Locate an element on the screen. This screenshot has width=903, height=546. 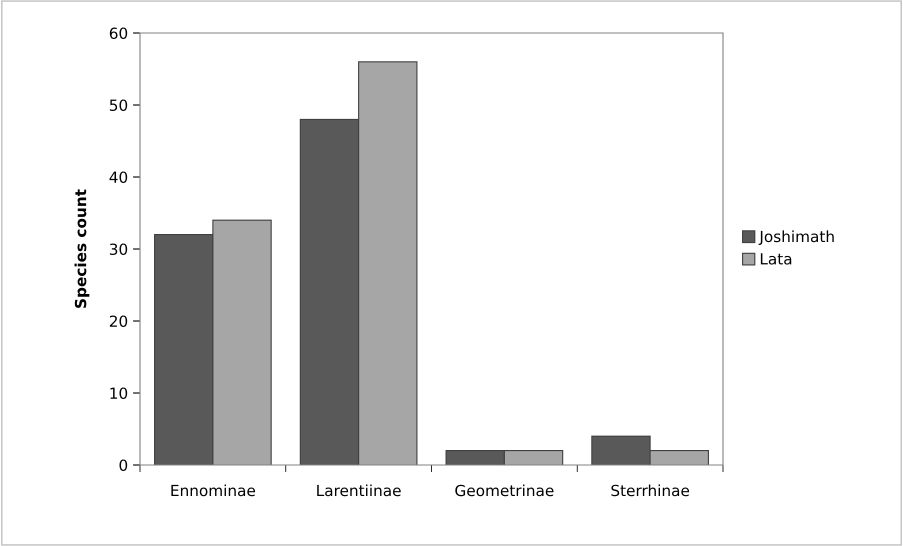
legend-label: Joshimath is located at coordinates (796, 238).